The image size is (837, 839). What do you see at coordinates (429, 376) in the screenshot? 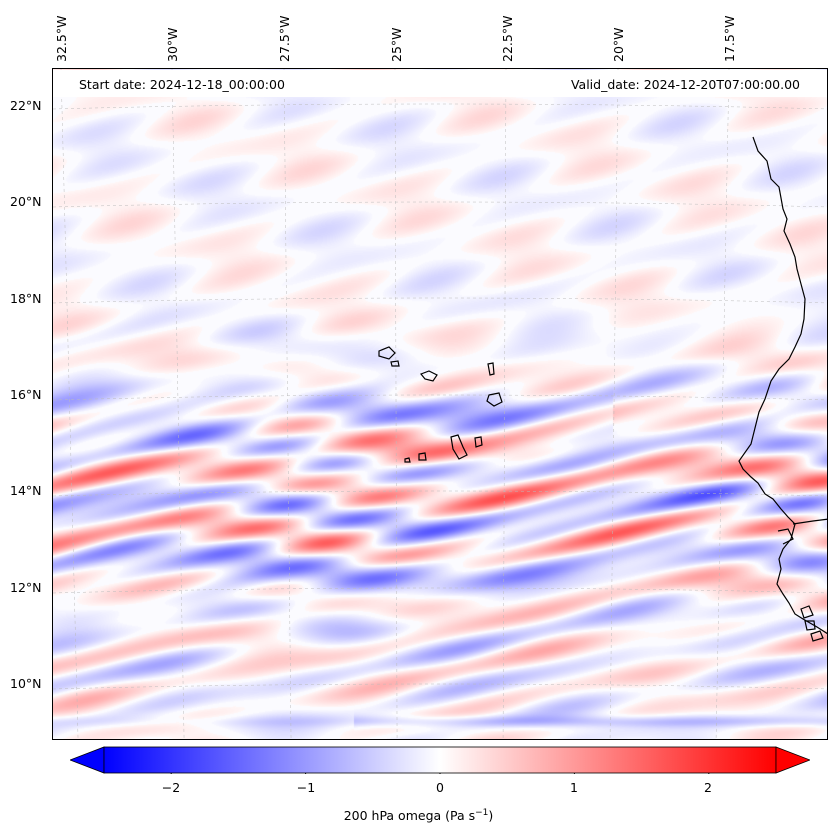
I see `island-sao-nicolau` at bounding box center [429, 376].